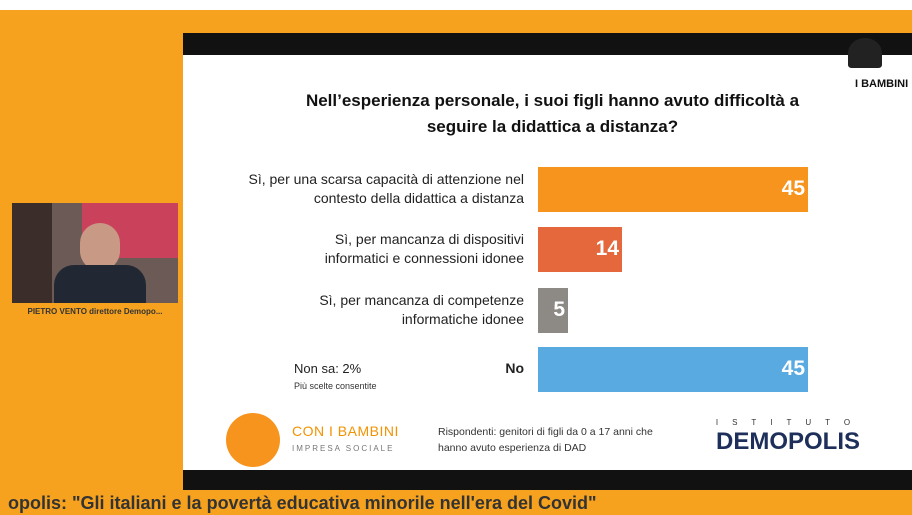 This screenshot has width=912, height=515. Describe the element at coordinates (514, 368) in the screenshot. I see `category-label: No` at that location.